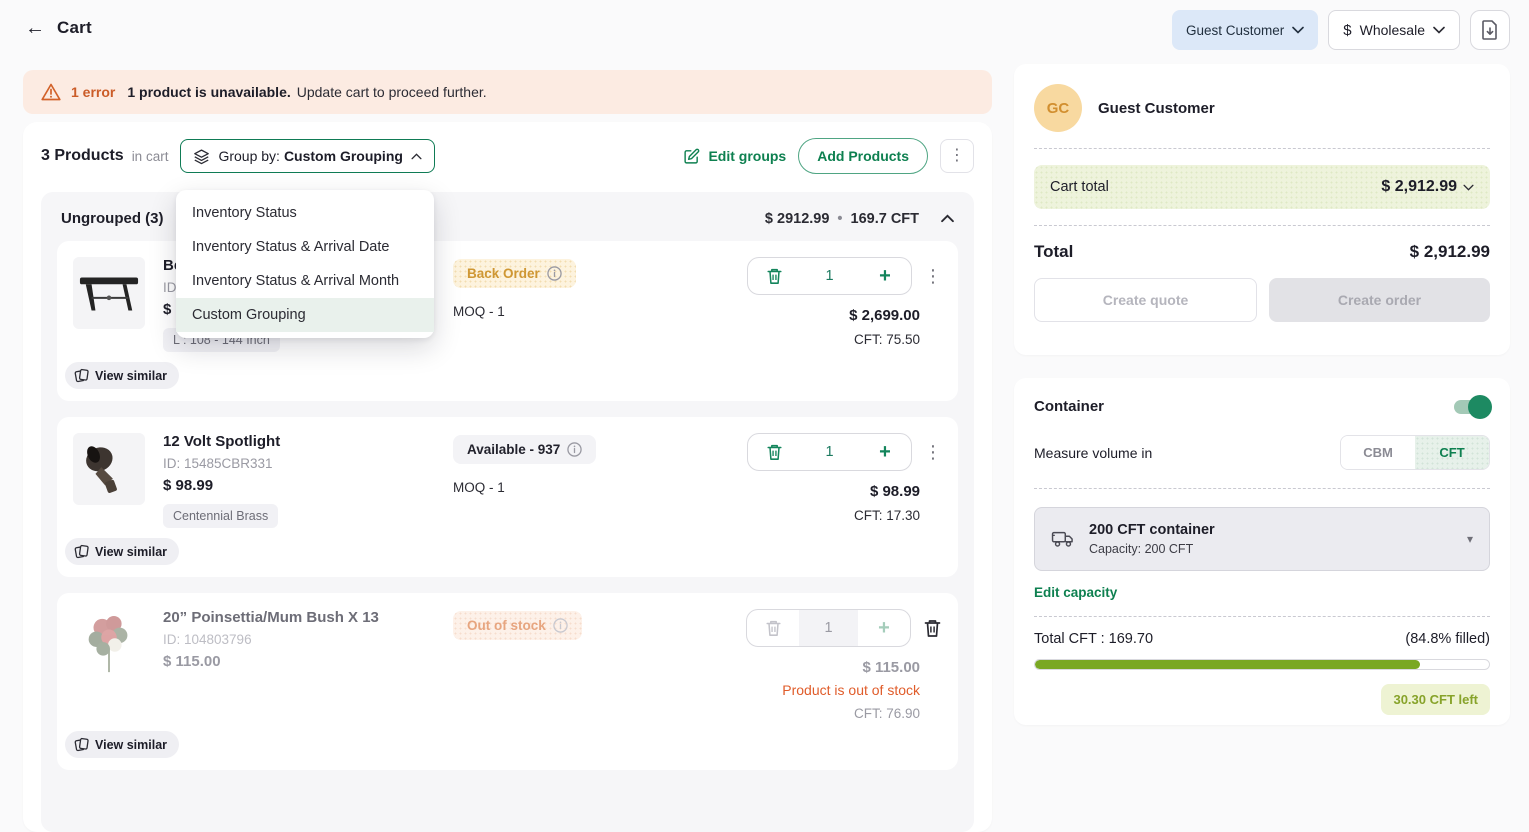  I want to click on layers-icon, so click(201, 156).